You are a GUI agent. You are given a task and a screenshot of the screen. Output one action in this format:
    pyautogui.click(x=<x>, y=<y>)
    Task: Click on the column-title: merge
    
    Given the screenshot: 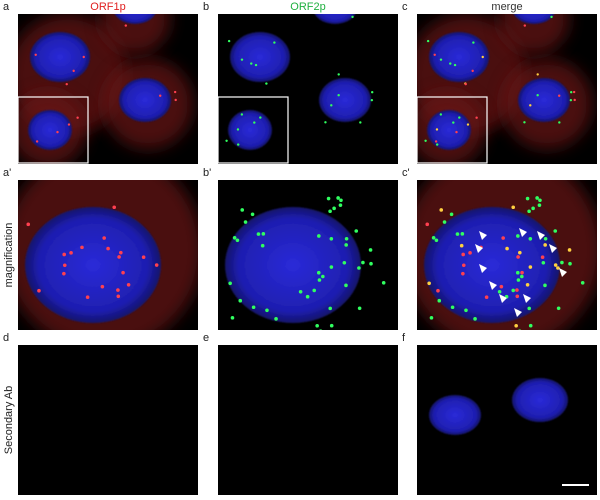 What is the action you would take?
    pyautogui.click(x=506, y=7)
    